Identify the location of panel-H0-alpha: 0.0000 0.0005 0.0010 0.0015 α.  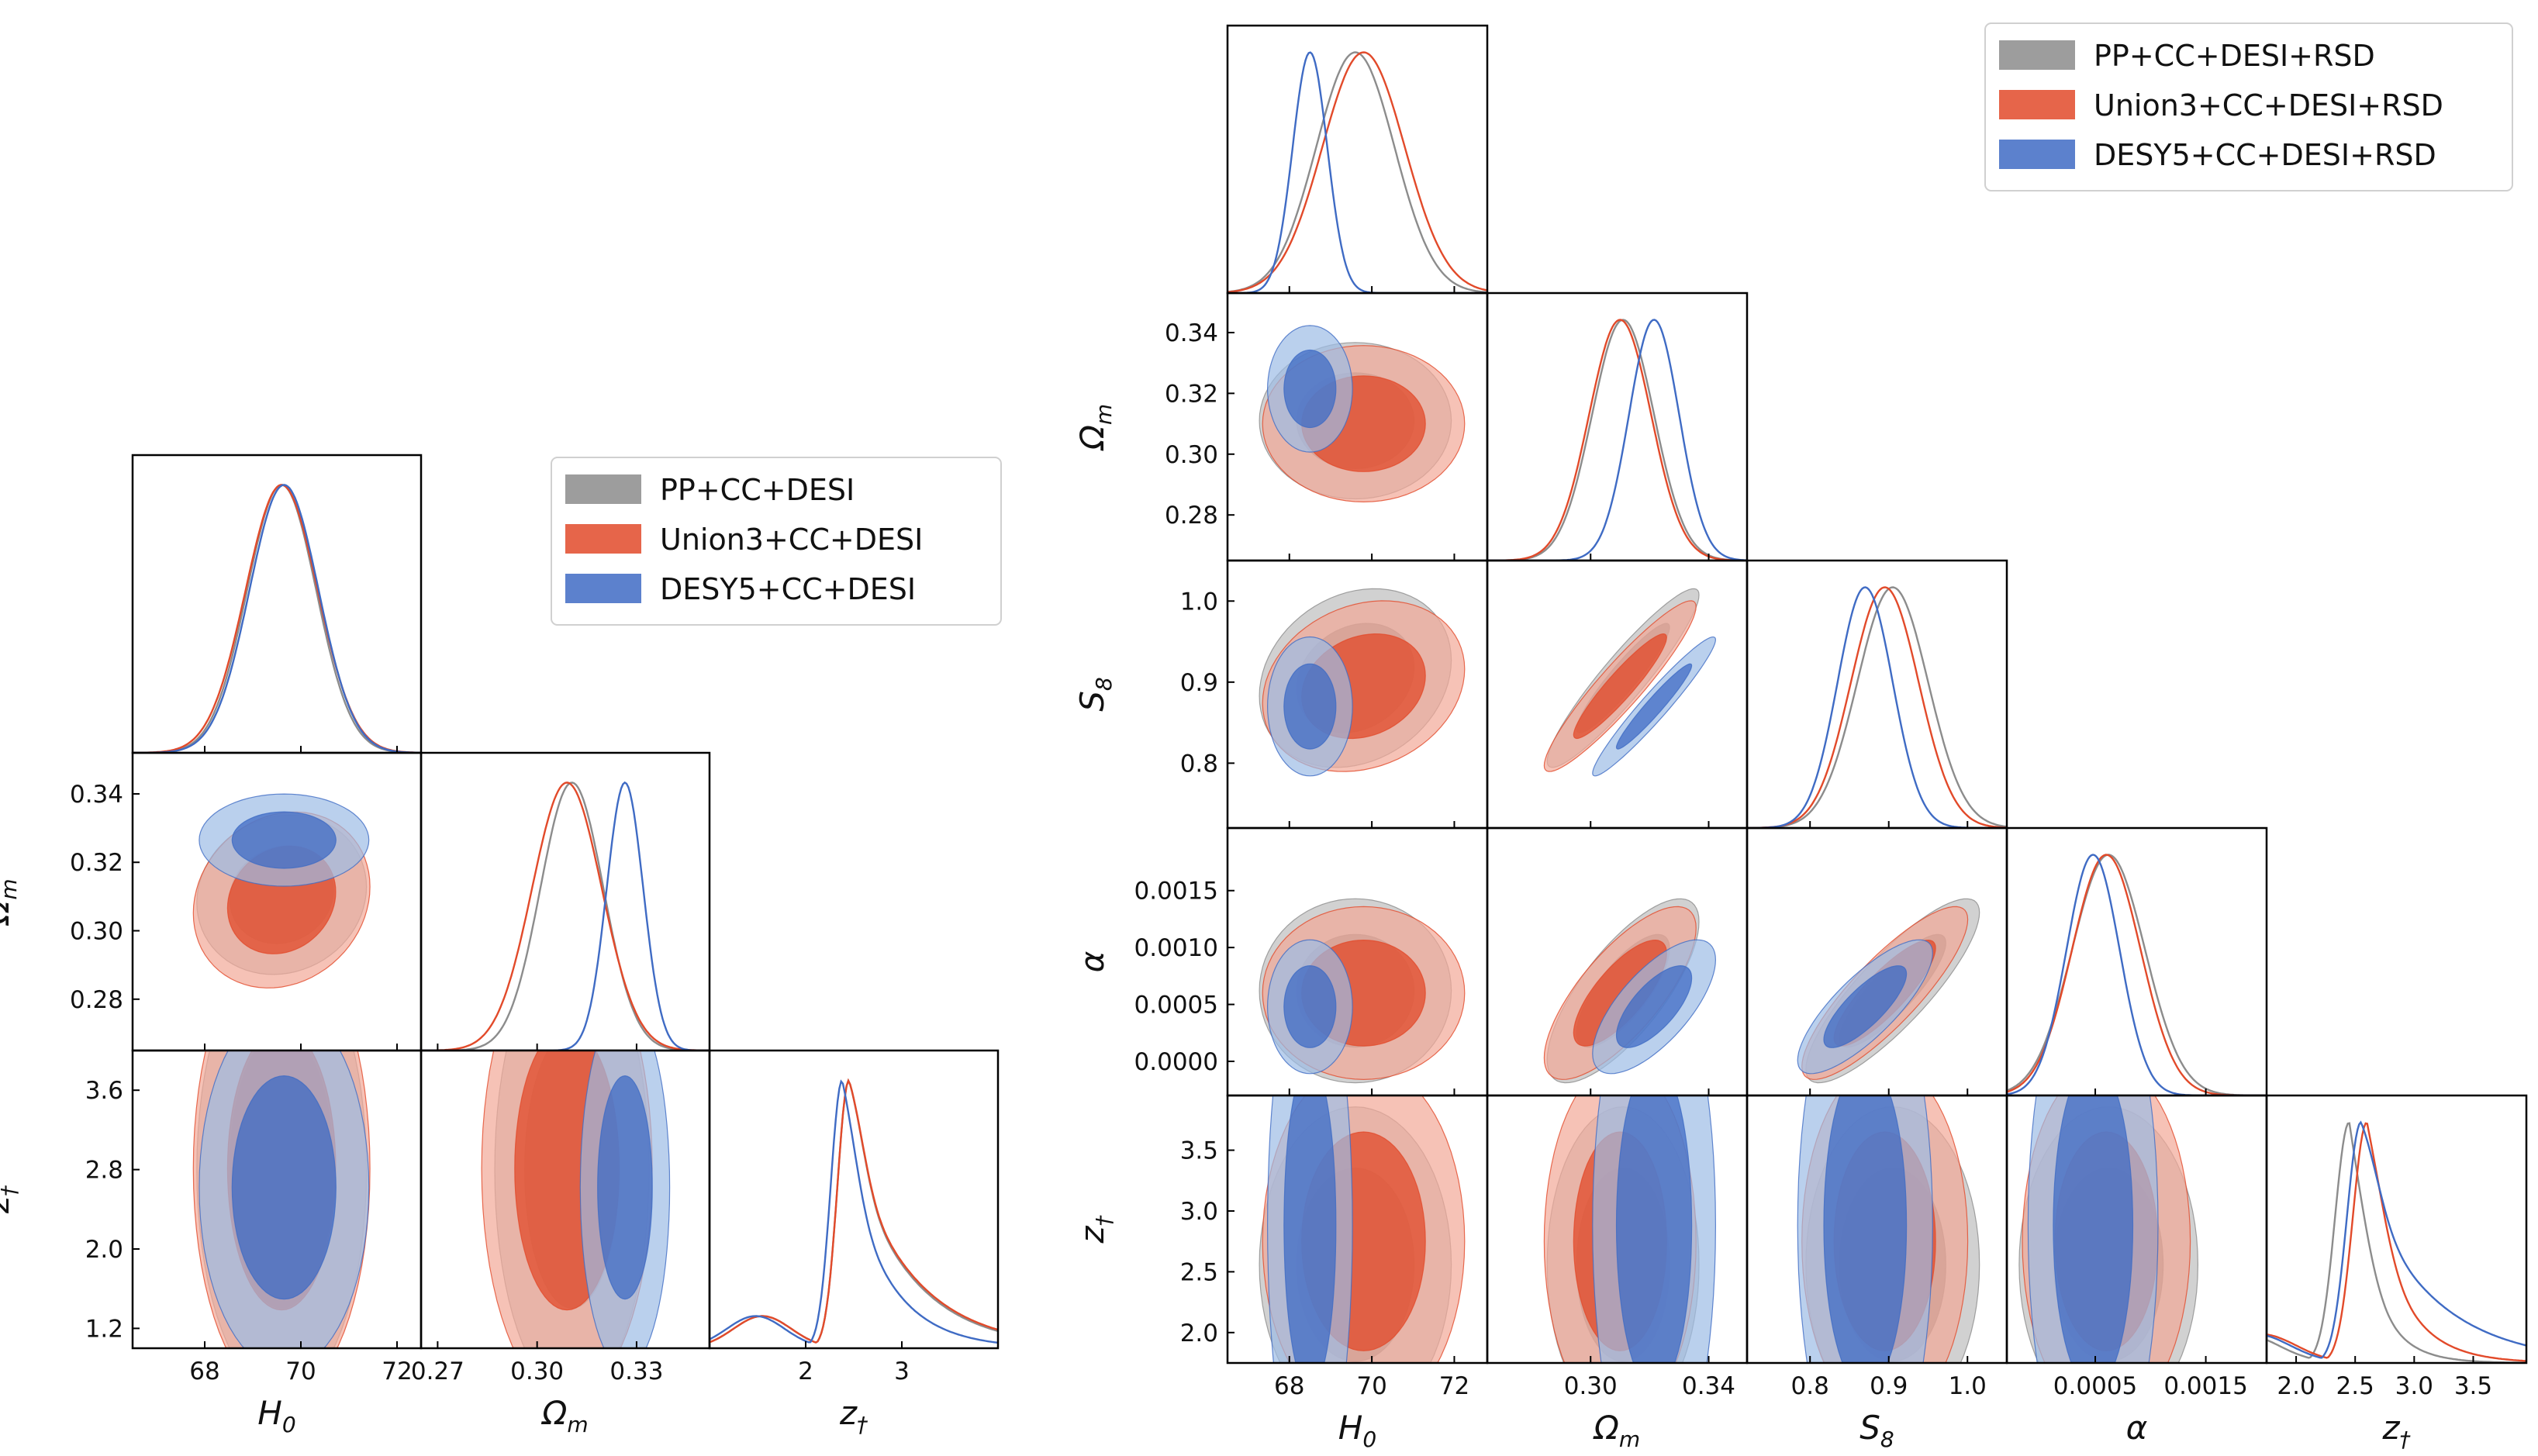
(1281, 962).